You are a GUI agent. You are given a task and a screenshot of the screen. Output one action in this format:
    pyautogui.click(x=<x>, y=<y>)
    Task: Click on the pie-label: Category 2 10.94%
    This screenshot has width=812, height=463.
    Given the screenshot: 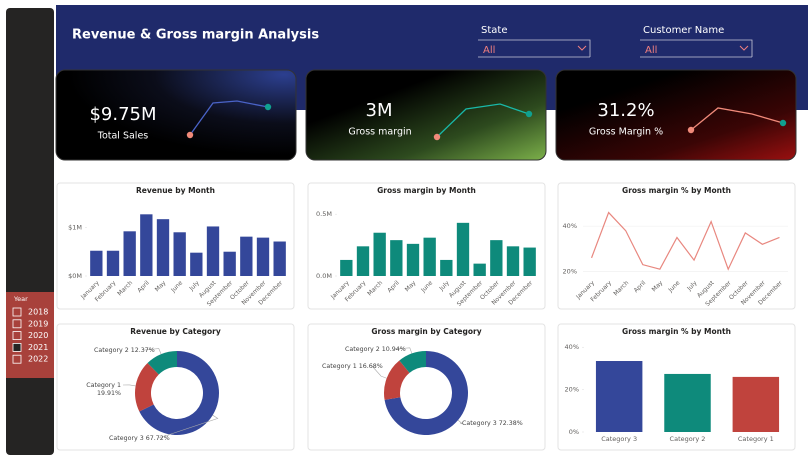 What is the action you would take?
    pyautogui.click(x=375, y=349)
    